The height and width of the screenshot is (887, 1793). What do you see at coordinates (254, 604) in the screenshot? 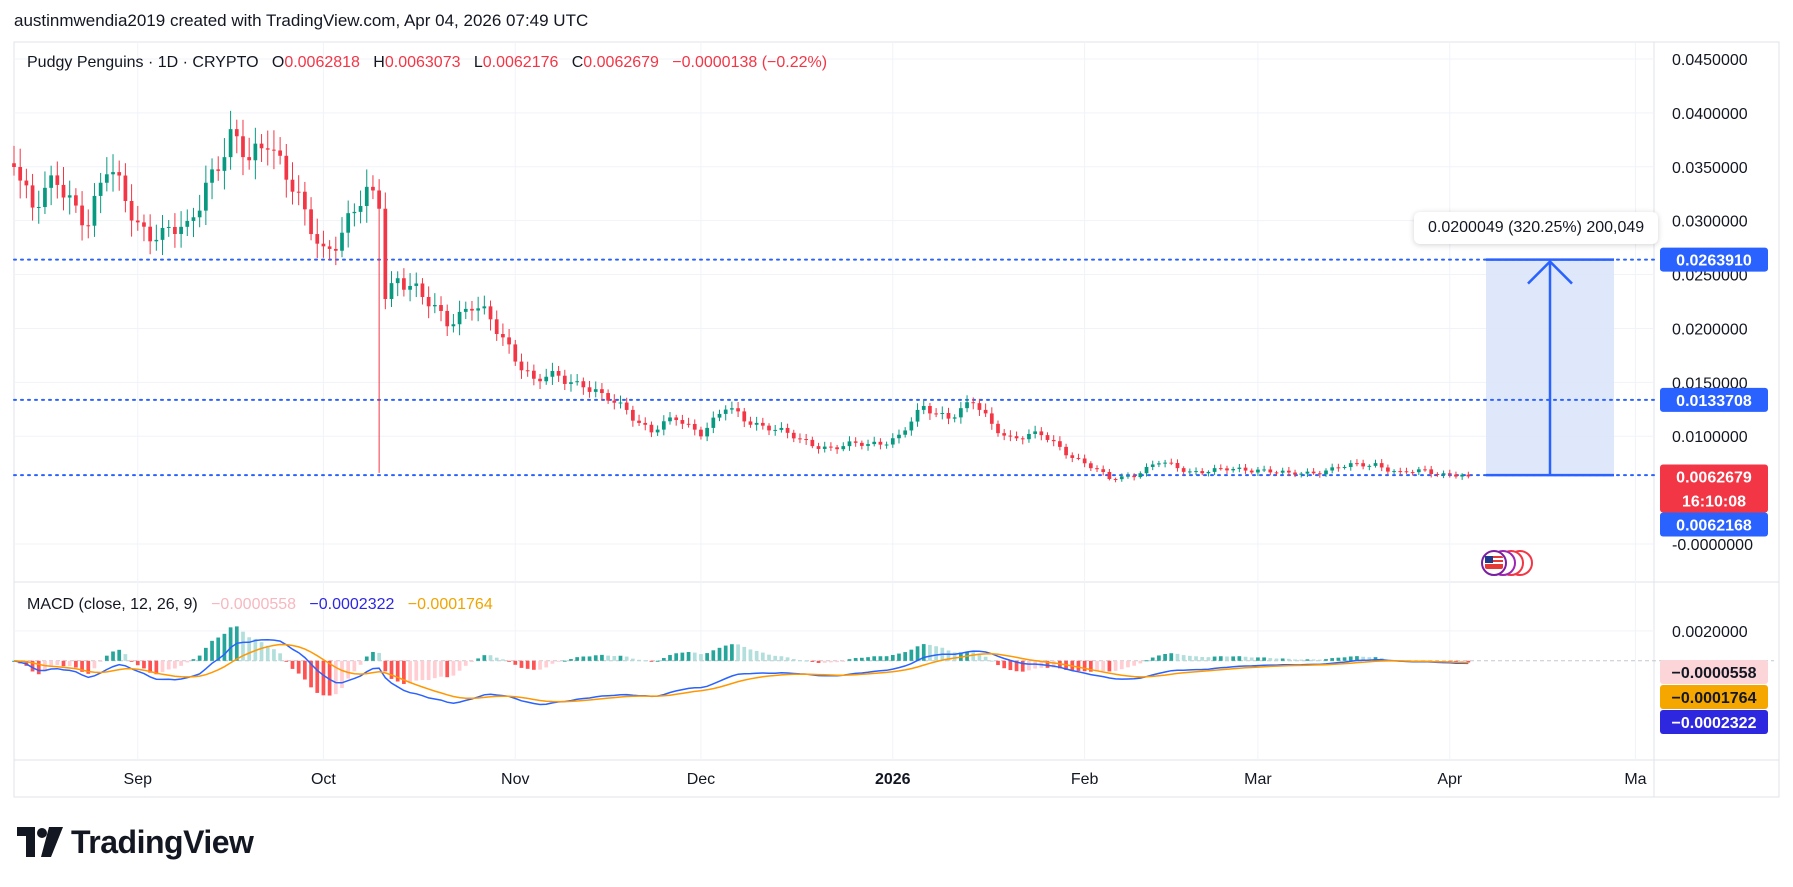
I see `macd-histogram-value: −0.0000558` at bounding box center [254, 604].